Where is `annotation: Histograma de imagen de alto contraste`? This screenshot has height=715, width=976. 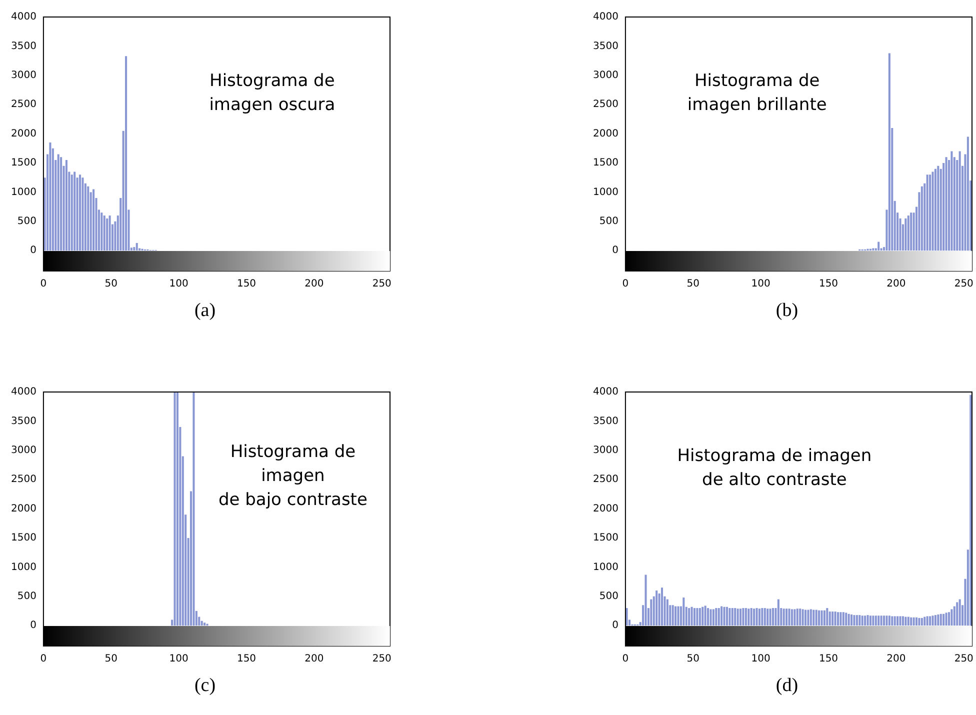 annotation: Histograma de imagen de alto contraste is located at coordinates (774, 468).